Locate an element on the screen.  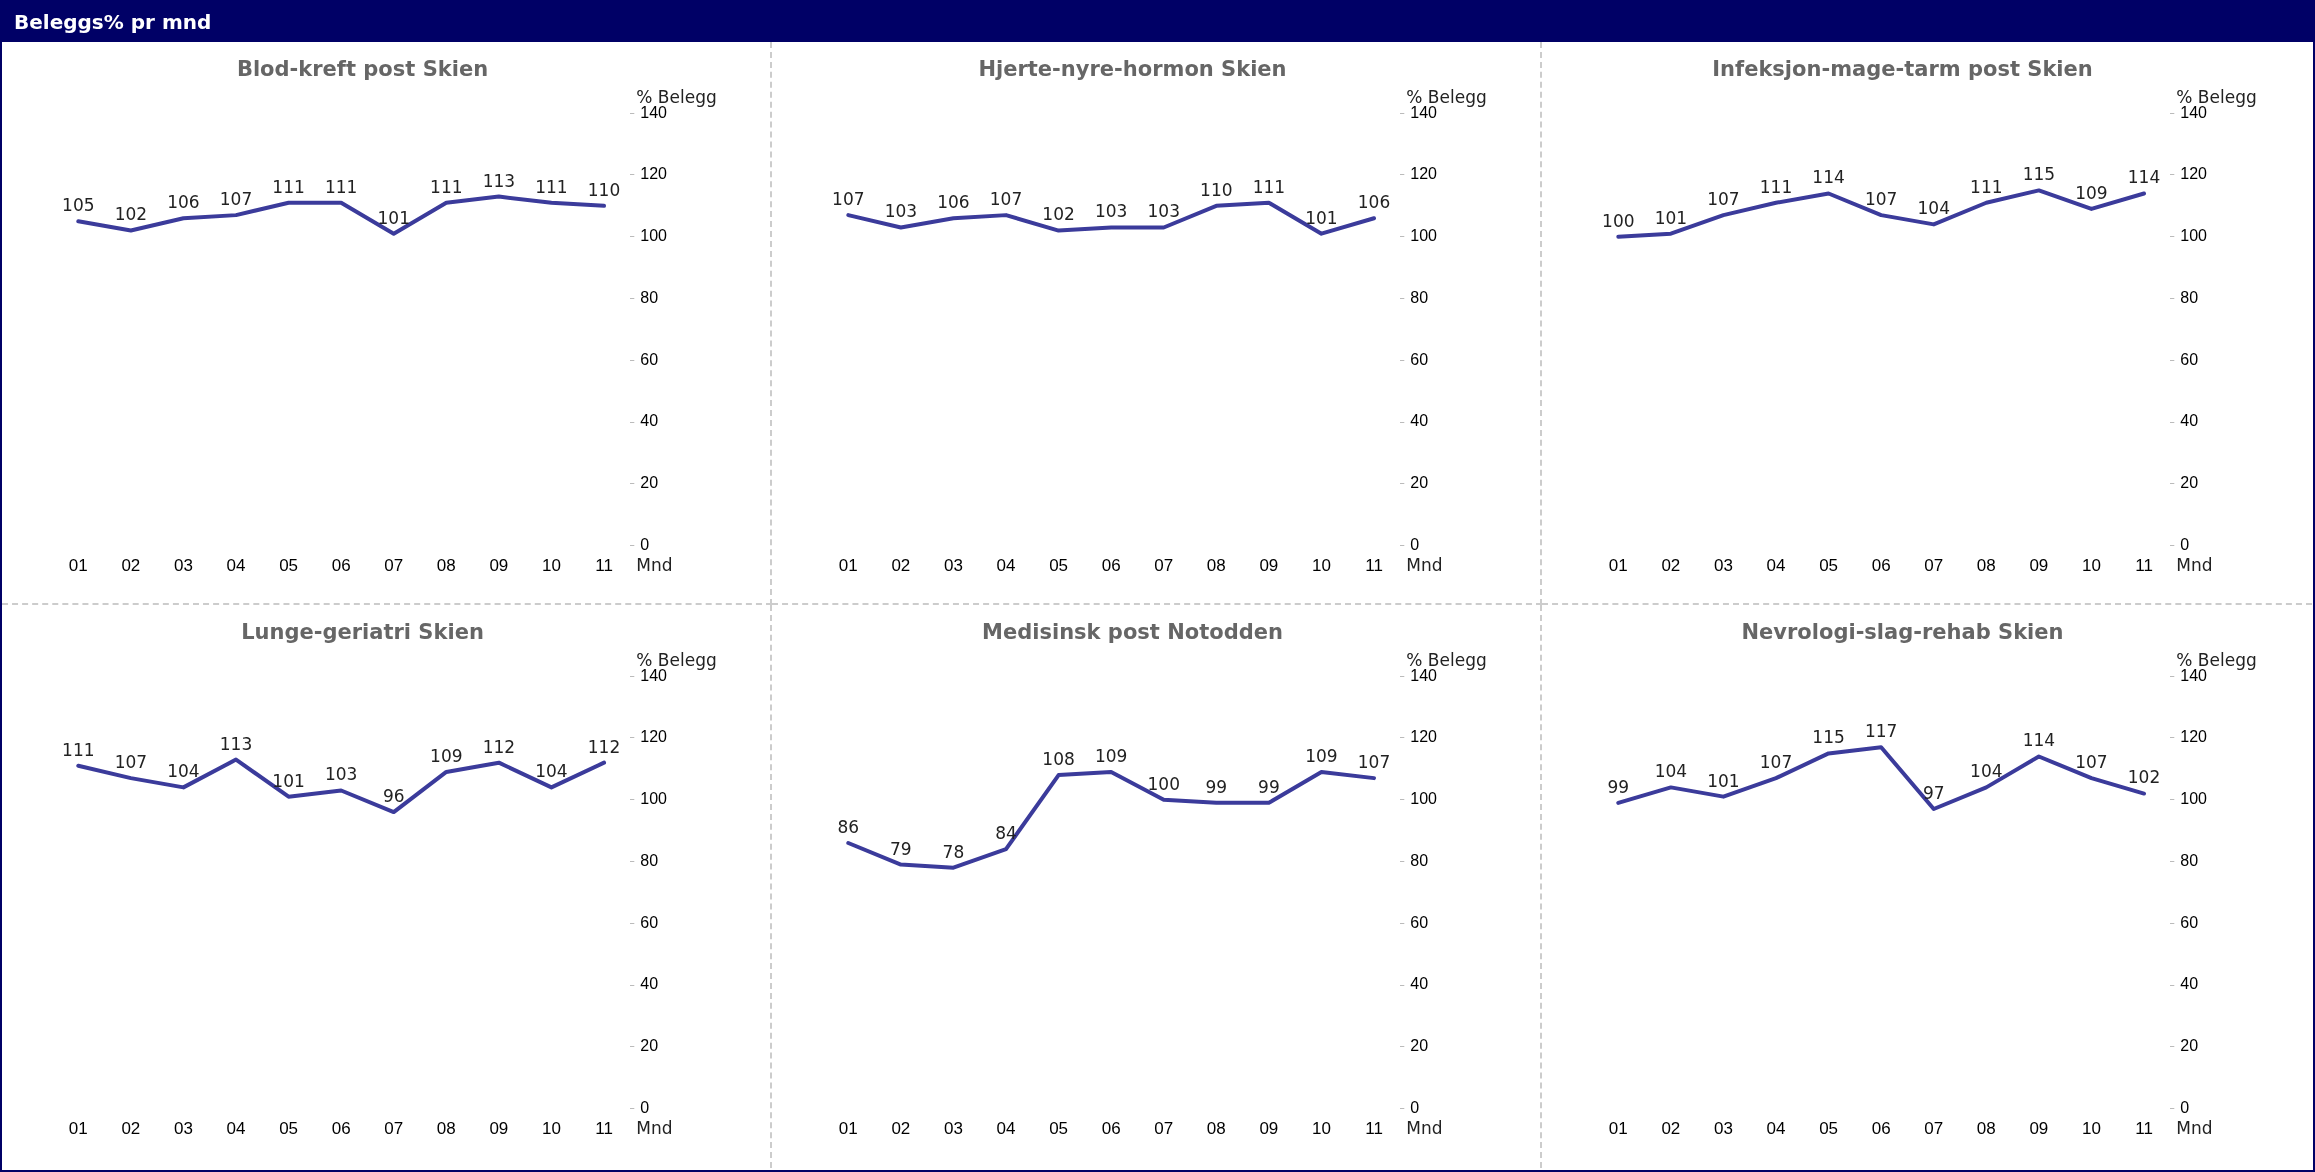
data-label: 84 is located at coordinates (1006, 833).